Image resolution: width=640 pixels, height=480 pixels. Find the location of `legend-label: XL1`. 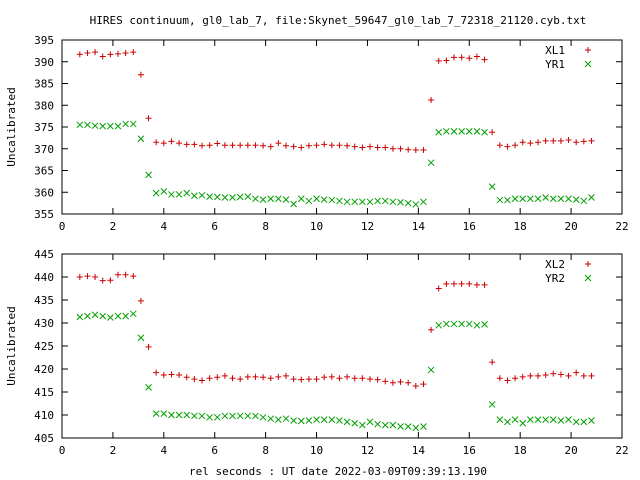

legend-label: XL1 is located at coordinates (555, 50).